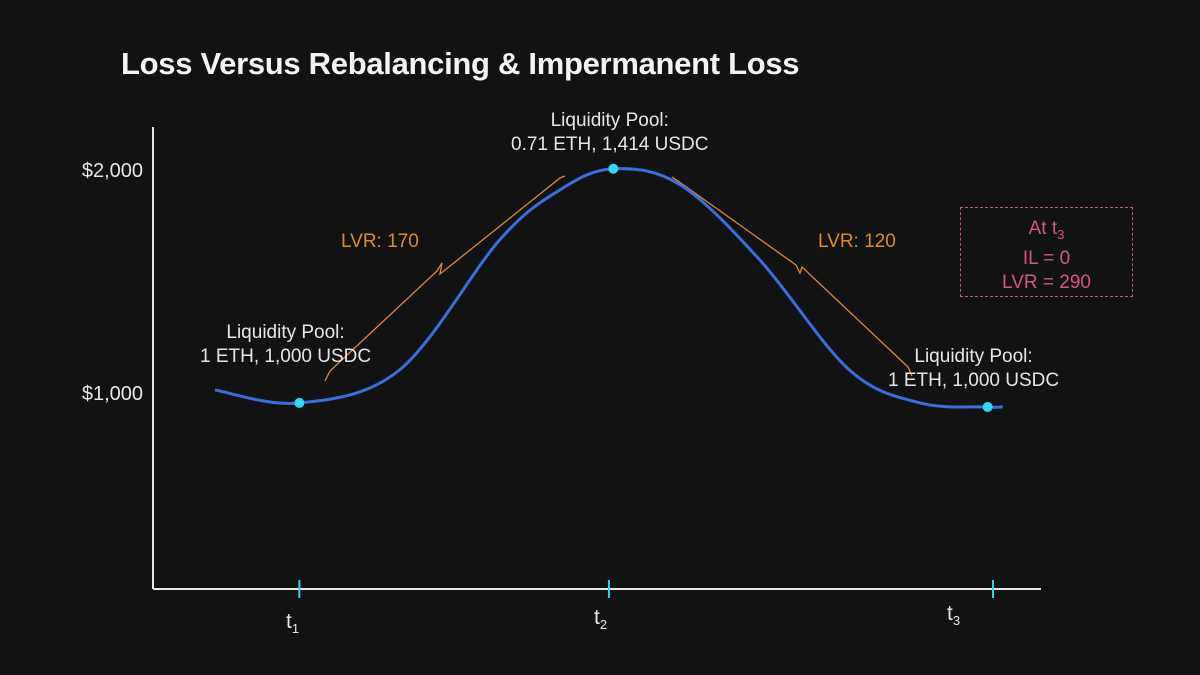  What do you see at coordinates (954, 615) in the screenshot?
I see `x-tick-label-t3: t3` at bounding box center [954, 615].